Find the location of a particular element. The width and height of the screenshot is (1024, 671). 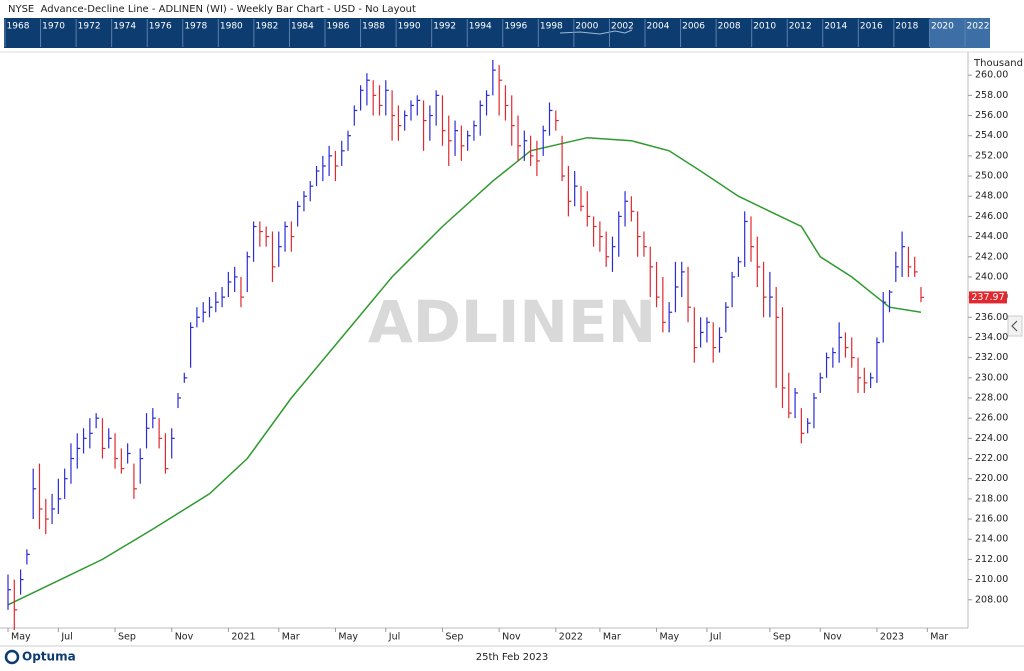

y-tick-label: 218.00 is located at coordinates (991, 498).